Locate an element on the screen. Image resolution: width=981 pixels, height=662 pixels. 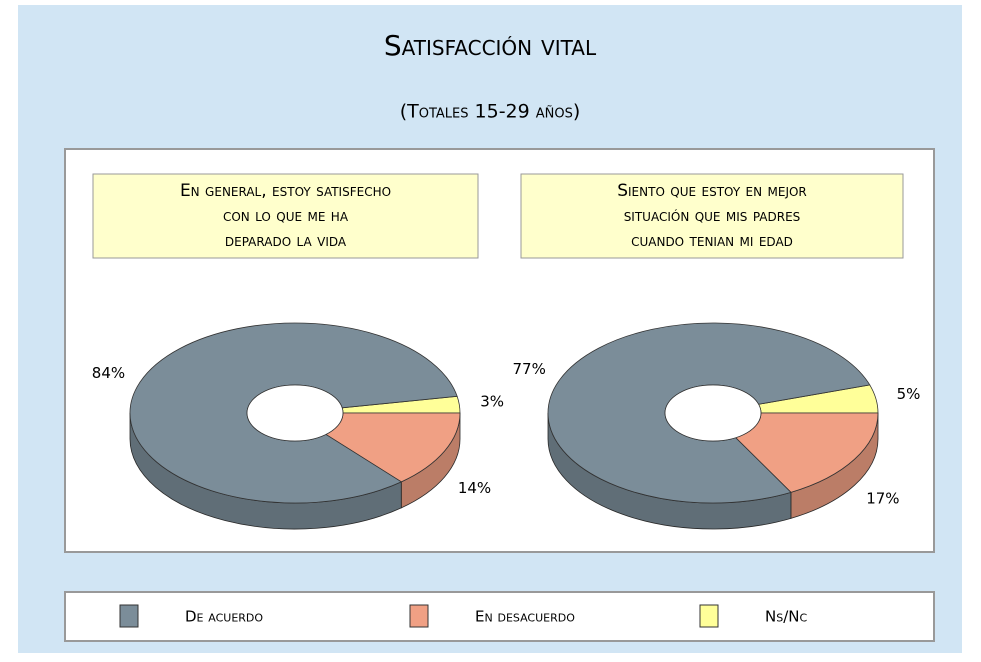
legend-label: De acuerdo is located at coordinates (224, 617).